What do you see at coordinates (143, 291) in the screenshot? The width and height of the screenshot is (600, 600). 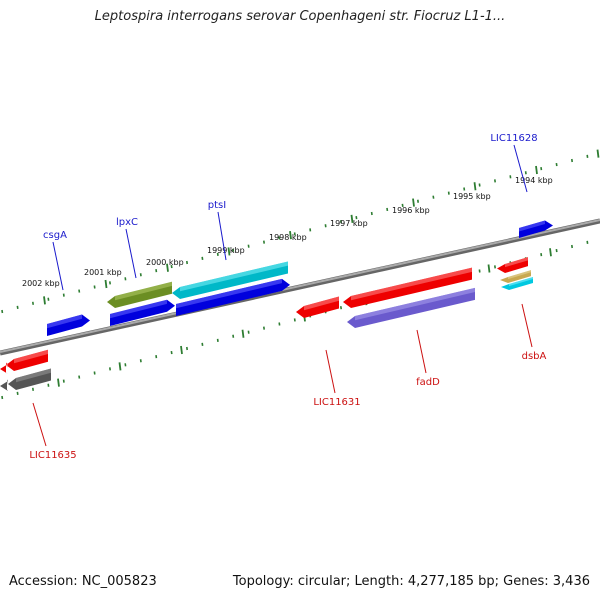 I see `gene-lpxC-block-highlight` at bounding box center [143, 291].